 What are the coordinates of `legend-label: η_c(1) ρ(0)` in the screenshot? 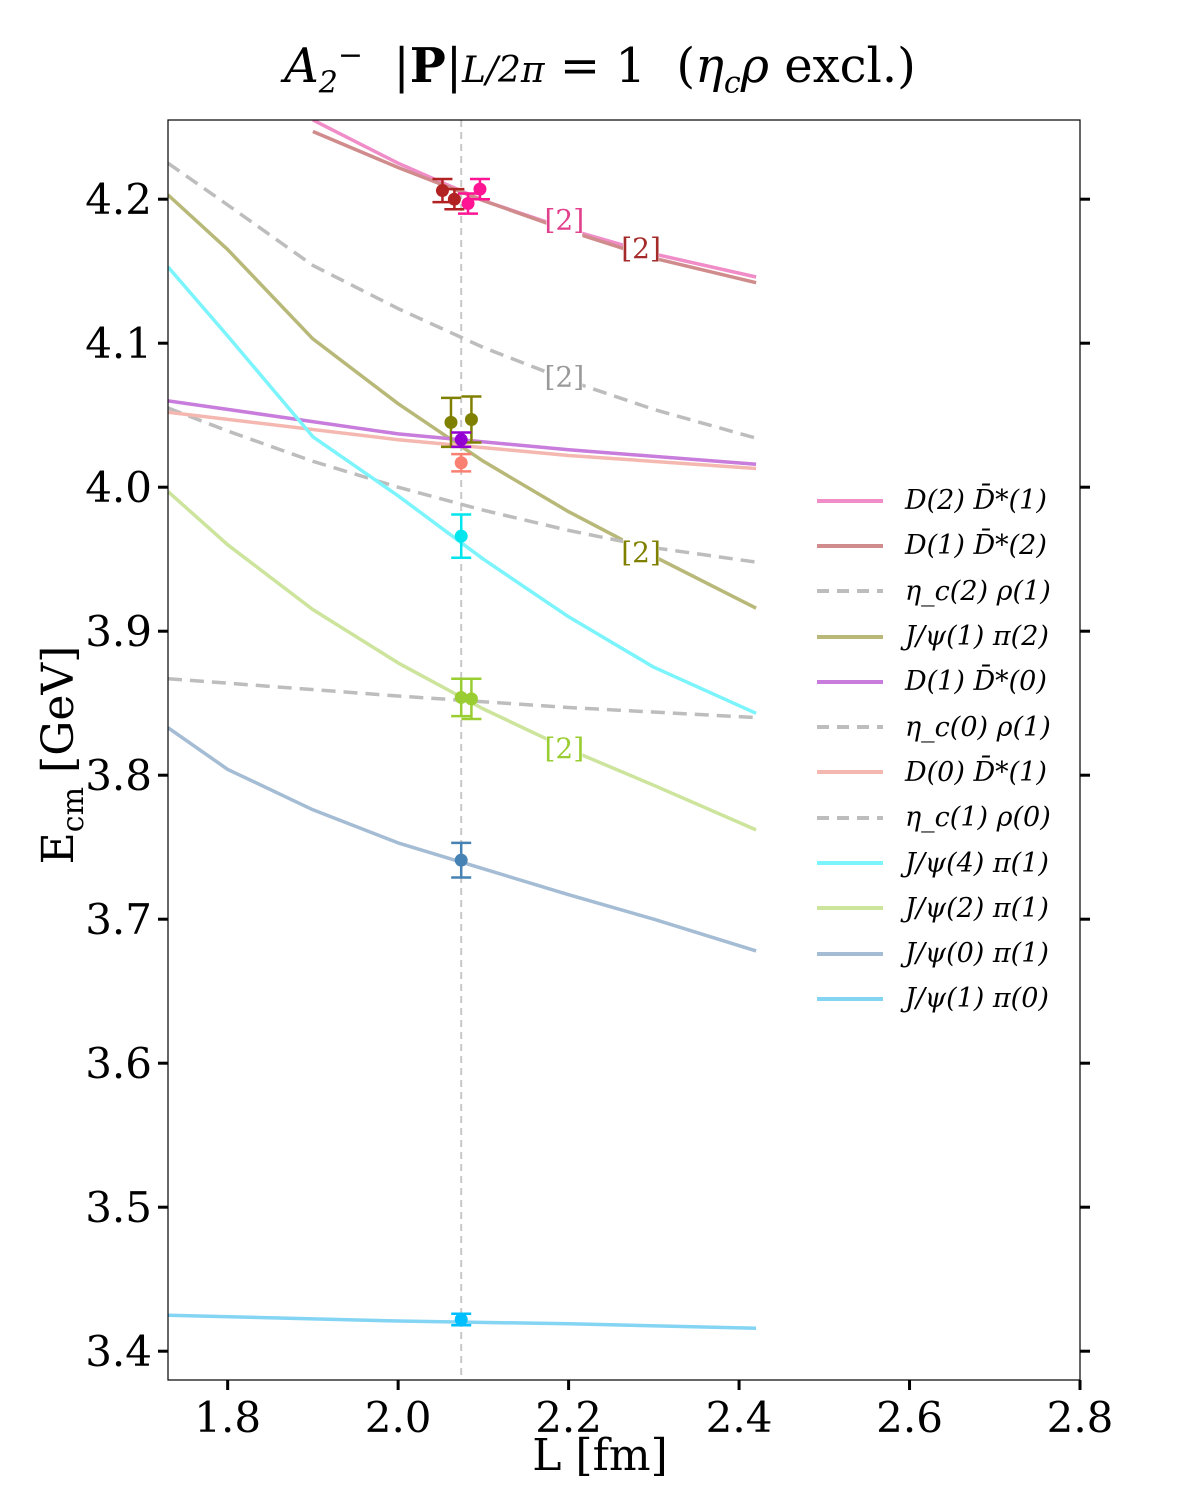 It's located at (978, 818).